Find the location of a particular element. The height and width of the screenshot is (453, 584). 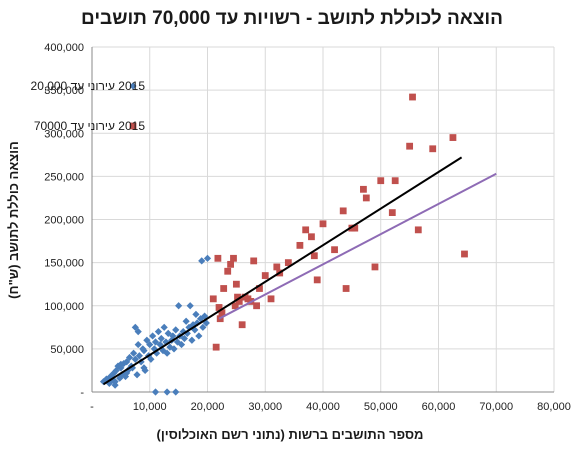

y-tick-label: 400,000 is located at coordinates (64, 48).